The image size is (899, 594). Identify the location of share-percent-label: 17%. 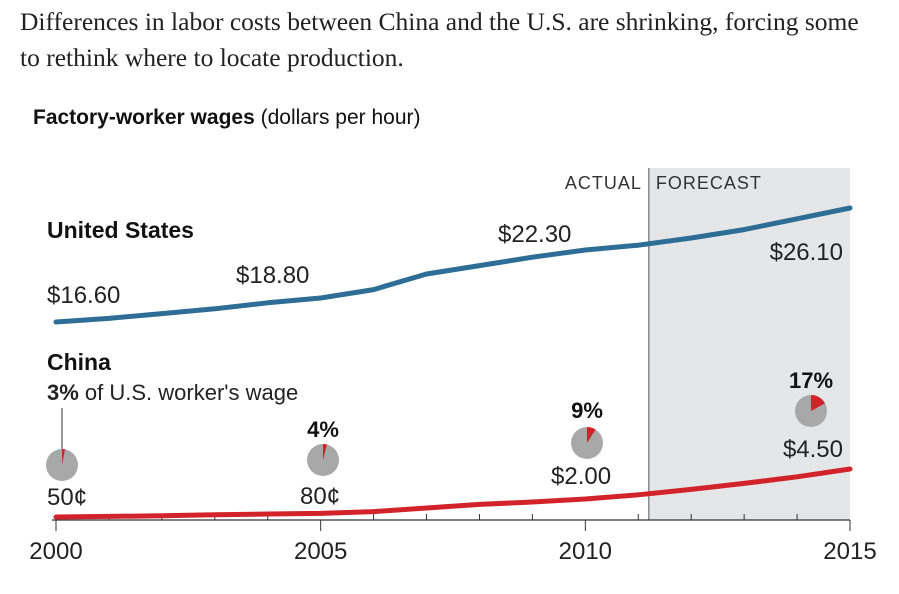
(811, 380).